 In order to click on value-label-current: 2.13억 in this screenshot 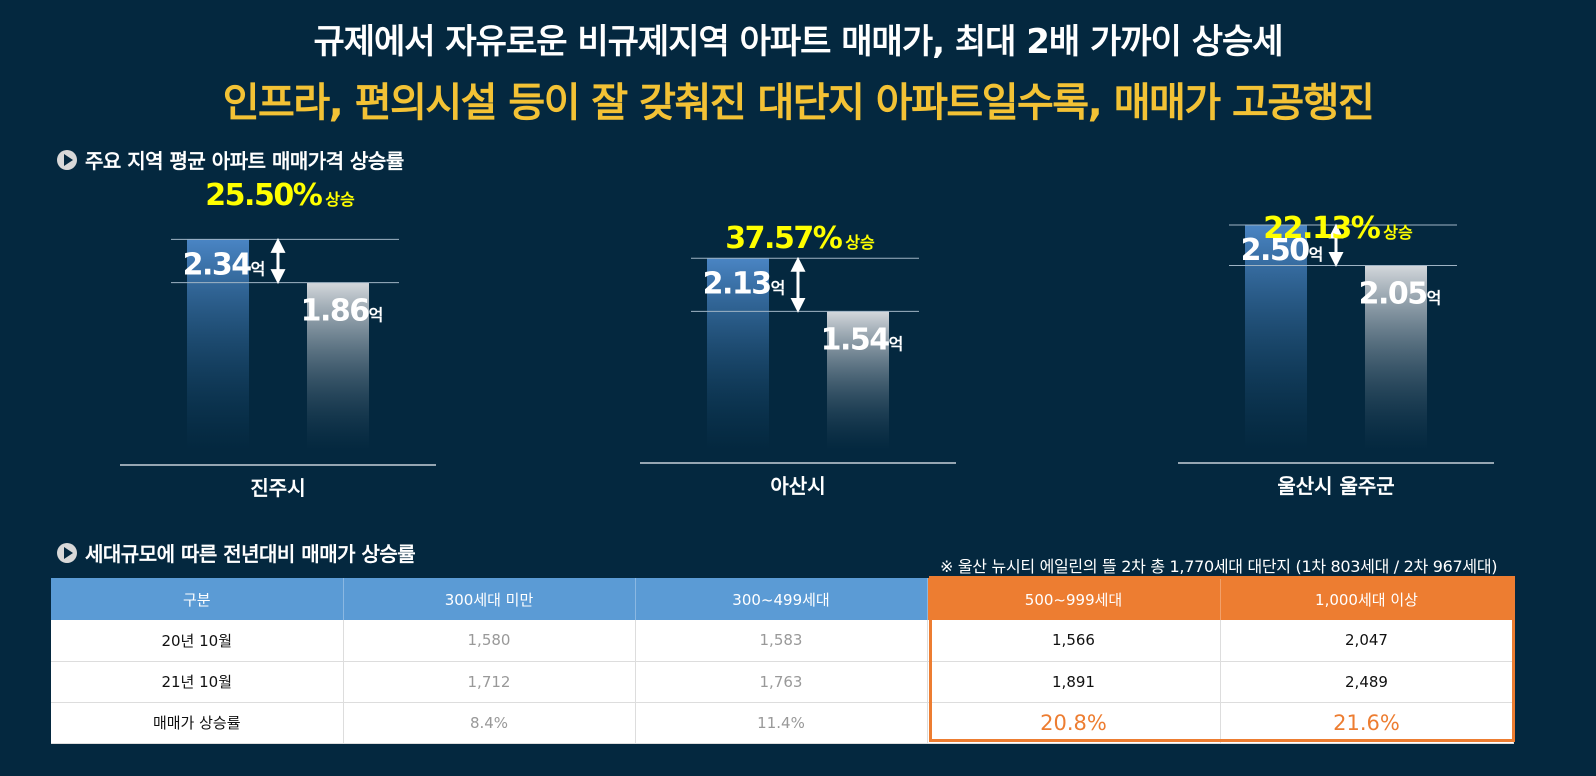, I will do `click(744, 283)`.